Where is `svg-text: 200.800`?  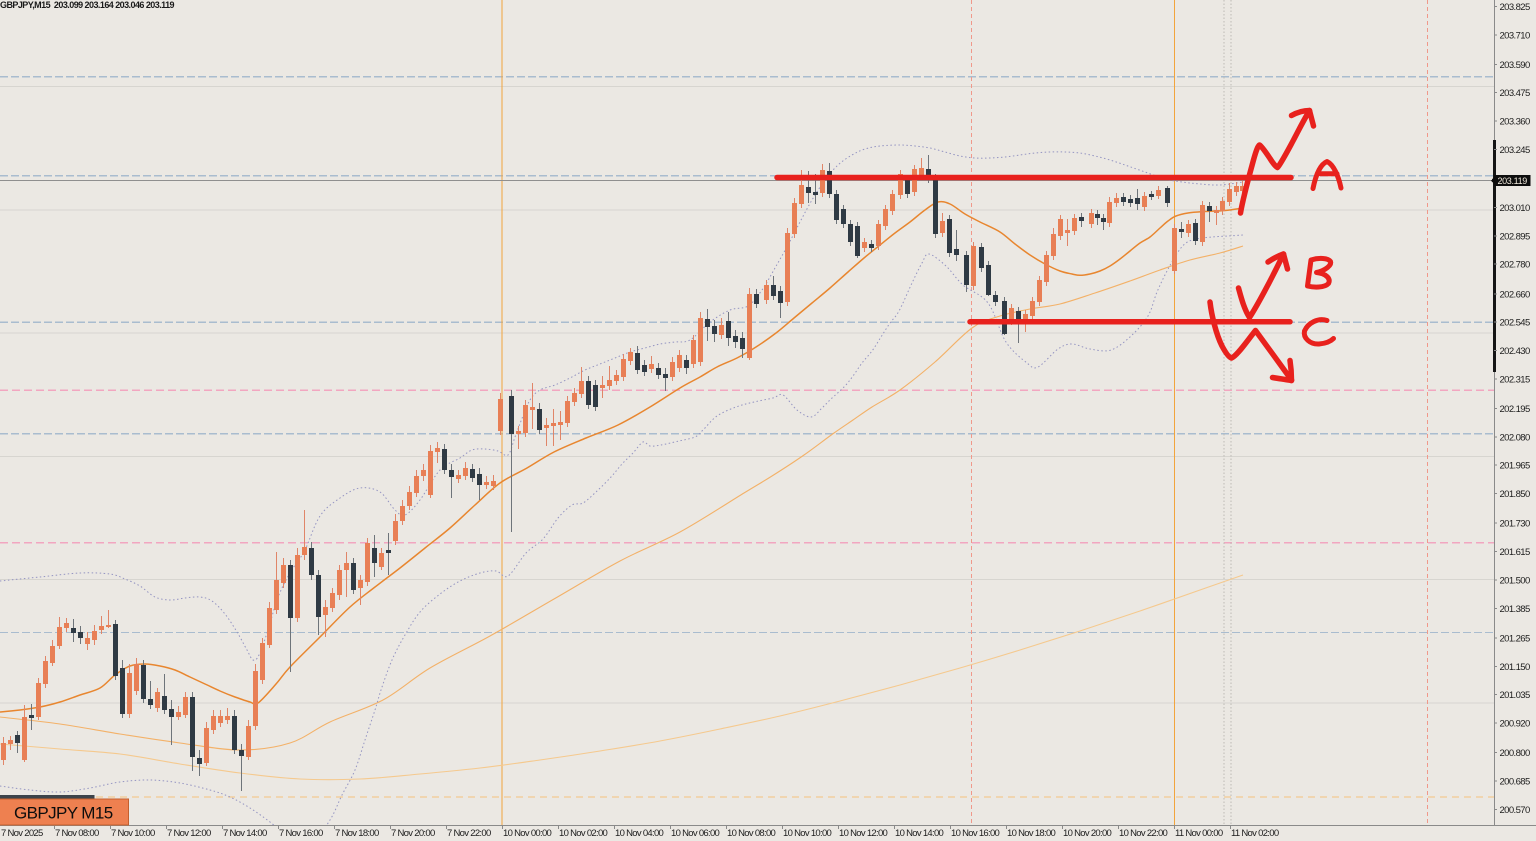 svg-text: 200.800 is located at coordinates (1515, 753).